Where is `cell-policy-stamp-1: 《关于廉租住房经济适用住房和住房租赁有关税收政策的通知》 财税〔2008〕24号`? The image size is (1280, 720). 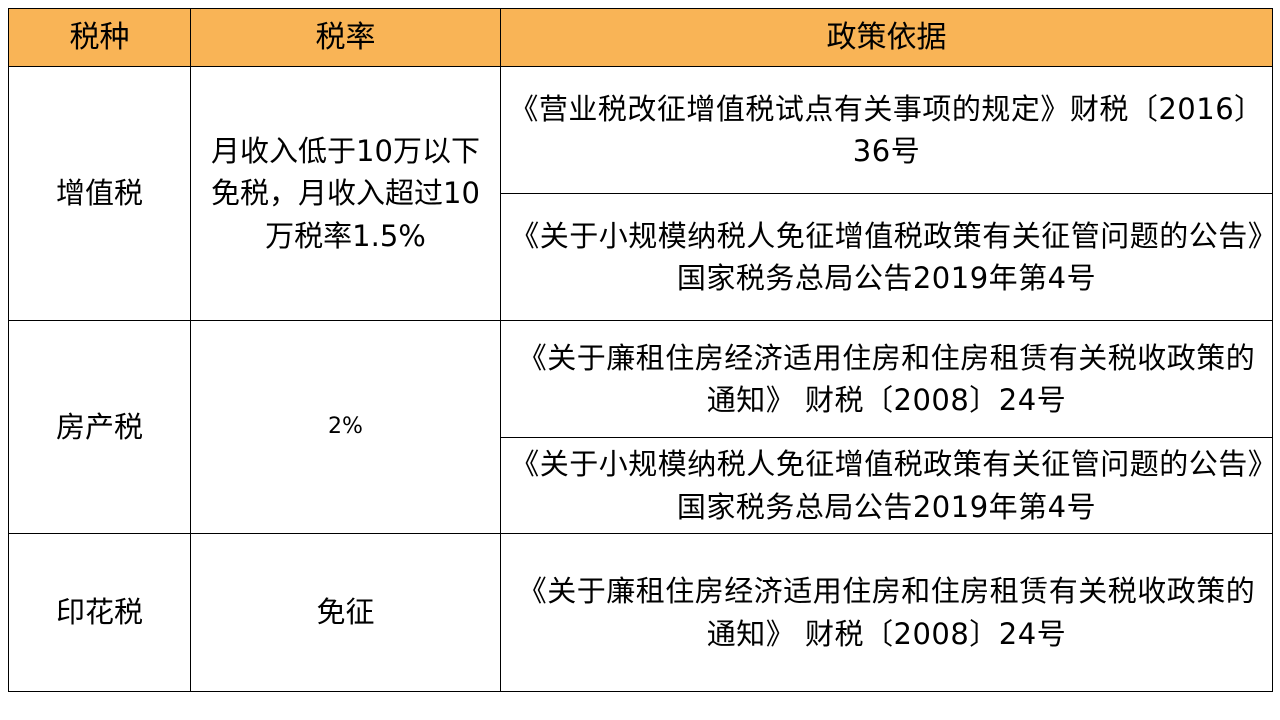 cell-policy-stamp-1: 《关于廉租住房经济适用住房和住房租赁有关税收政策的通知》 财税〔2008〕24号 is located at coordinates (886, 612).